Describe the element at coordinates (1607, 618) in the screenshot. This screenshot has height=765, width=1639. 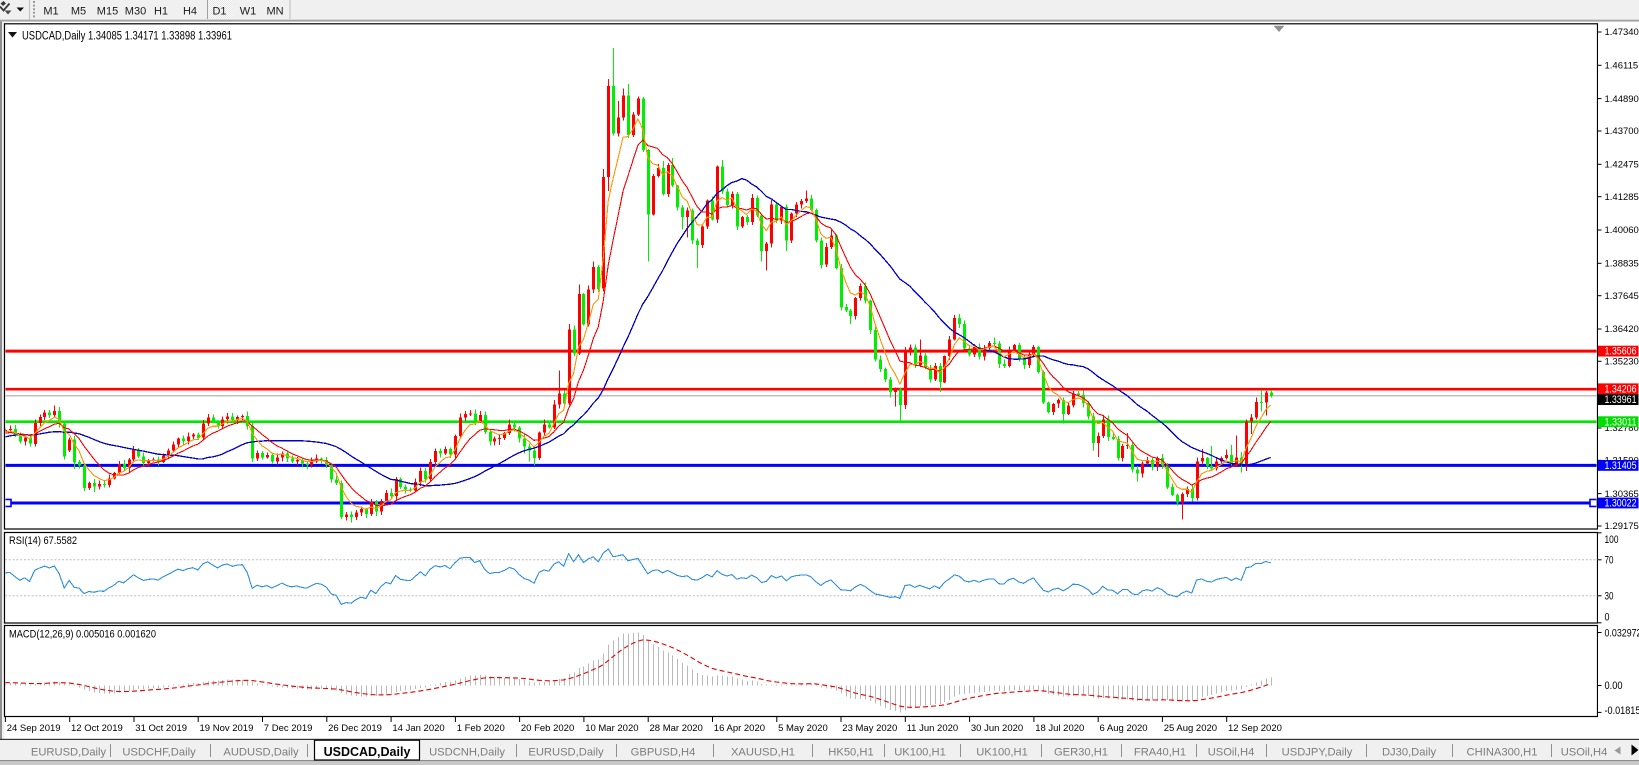
I see `svg-text: 0` at that location.